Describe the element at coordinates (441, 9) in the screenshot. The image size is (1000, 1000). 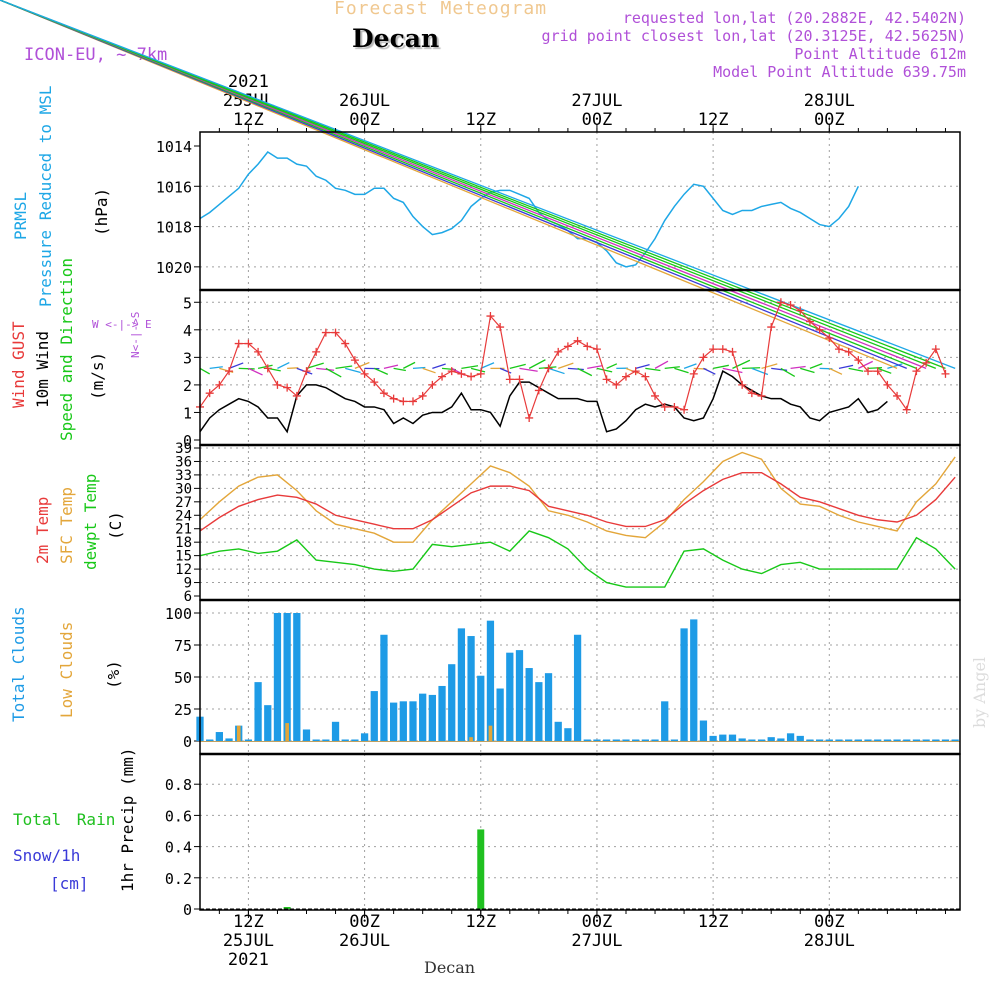
I see `faint-title: Forecast Meteogram` at that location.